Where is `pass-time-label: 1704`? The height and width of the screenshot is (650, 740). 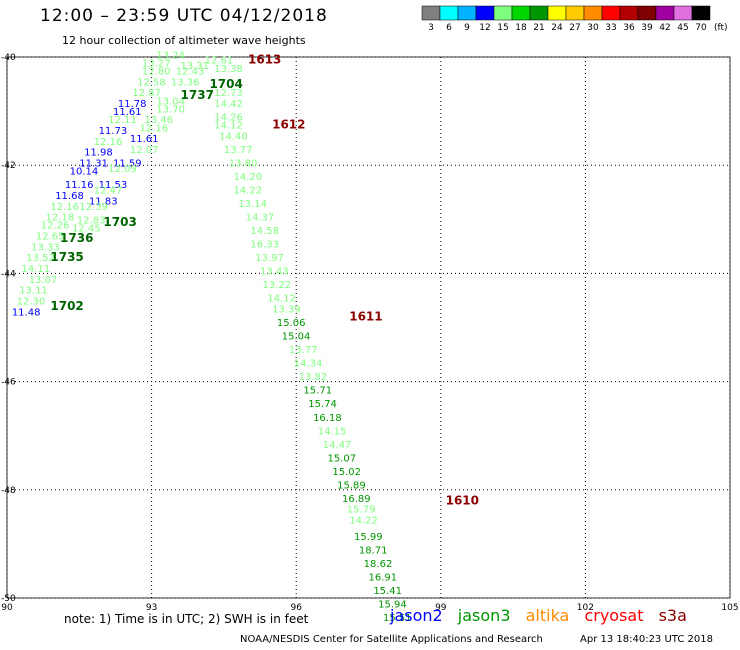 pass-time-label: 1704 is located at coordinates (225, 84).